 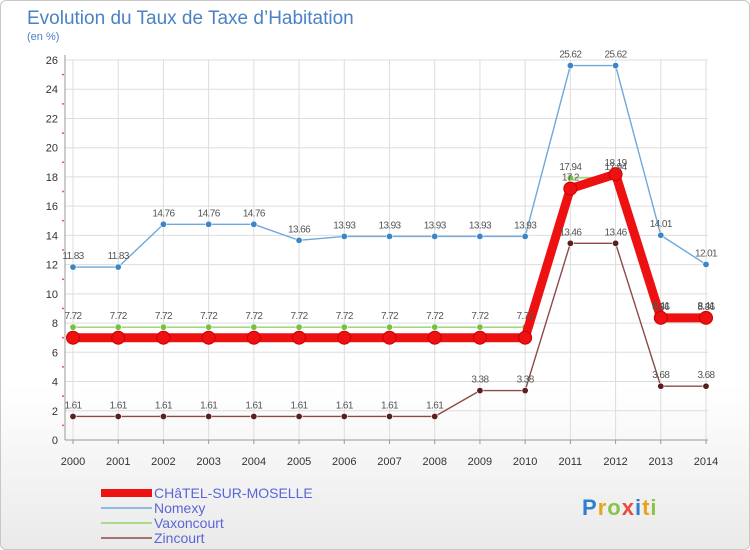 What do you see at coordinates (344, 327) in the screenshot?
I see `point-vaxoncourt-2006` at bounding box center [344, 327].